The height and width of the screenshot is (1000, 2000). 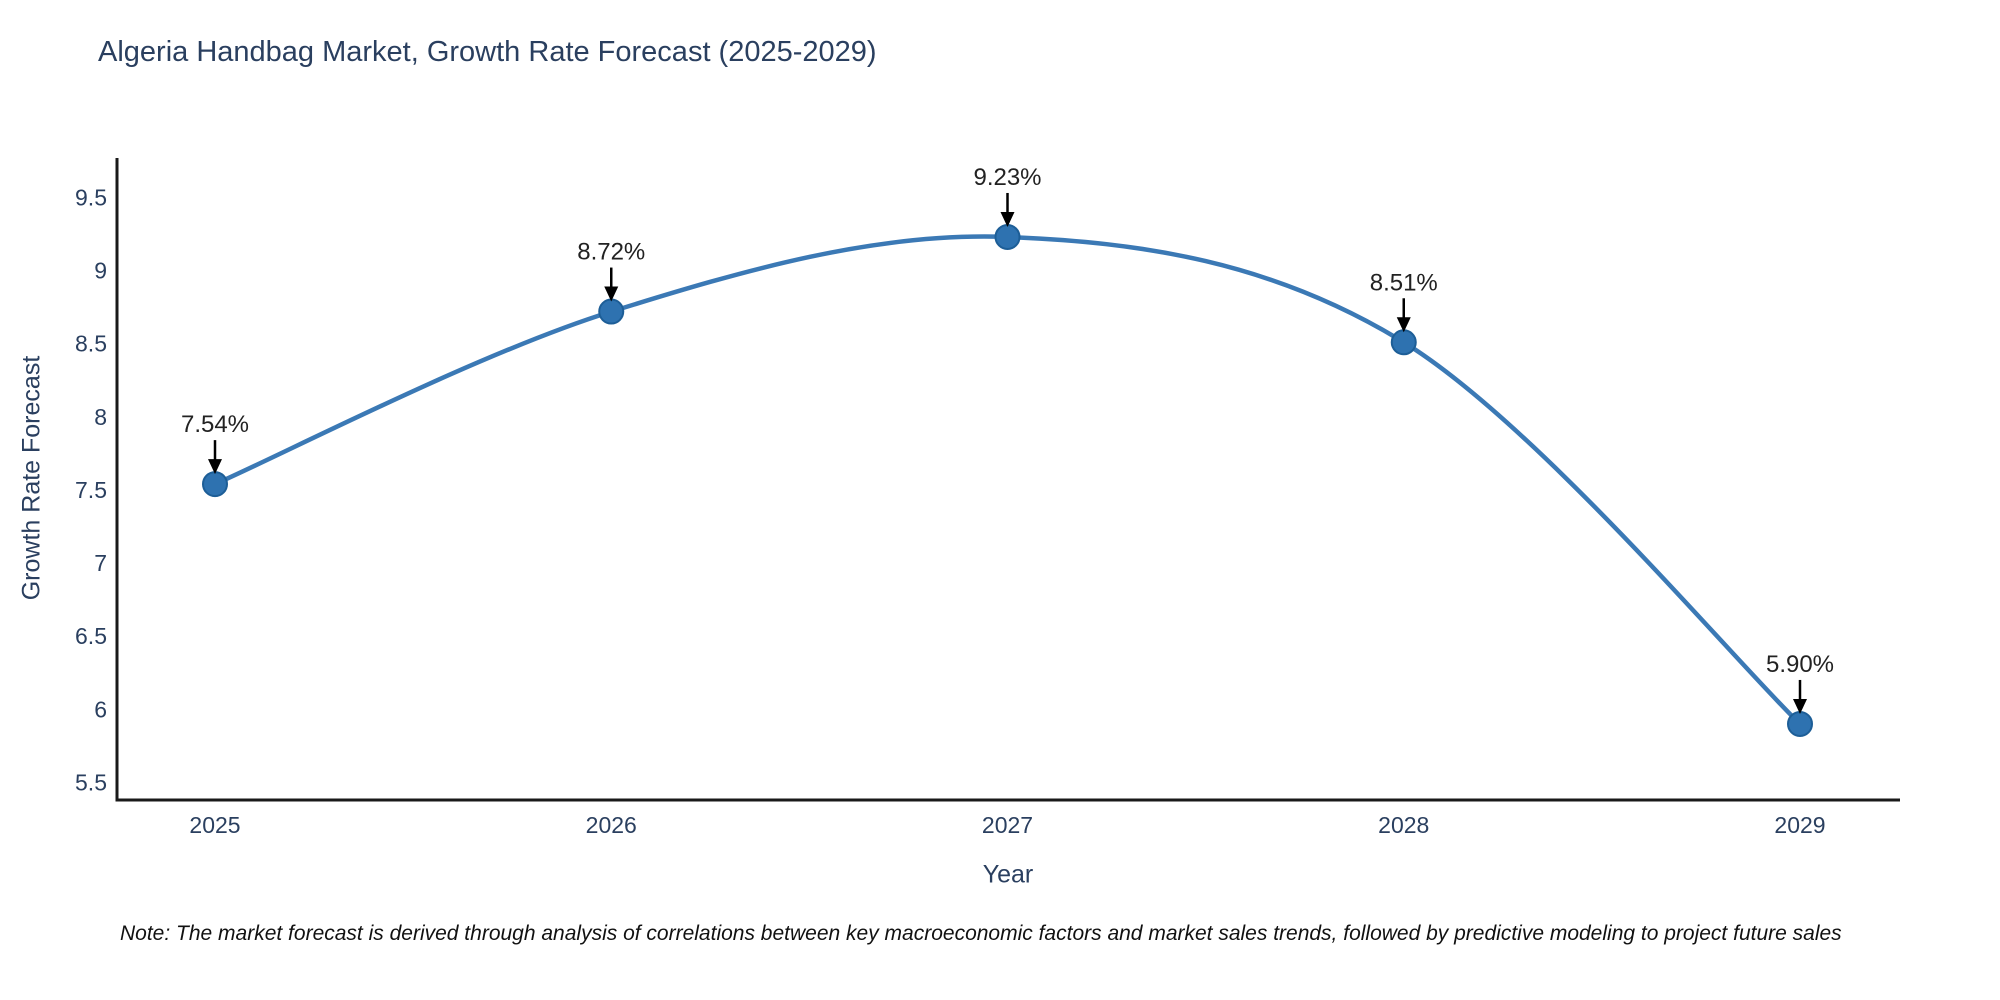 I want to click on point-annotation-label: 8.51%, so click(x=1404, y=282).